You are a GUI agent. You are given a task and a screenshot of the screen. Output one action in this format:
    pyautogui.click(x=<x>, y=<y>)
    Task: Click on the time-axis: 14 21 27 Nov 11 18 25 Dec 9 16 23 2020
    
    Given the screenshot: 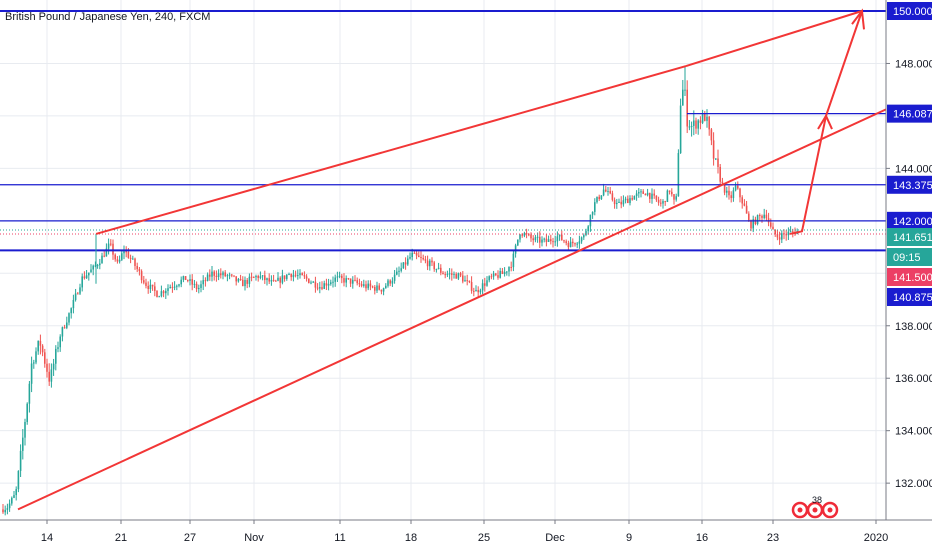 What is the action you would take?
    pyautogui.click(x=464, y=532)
    